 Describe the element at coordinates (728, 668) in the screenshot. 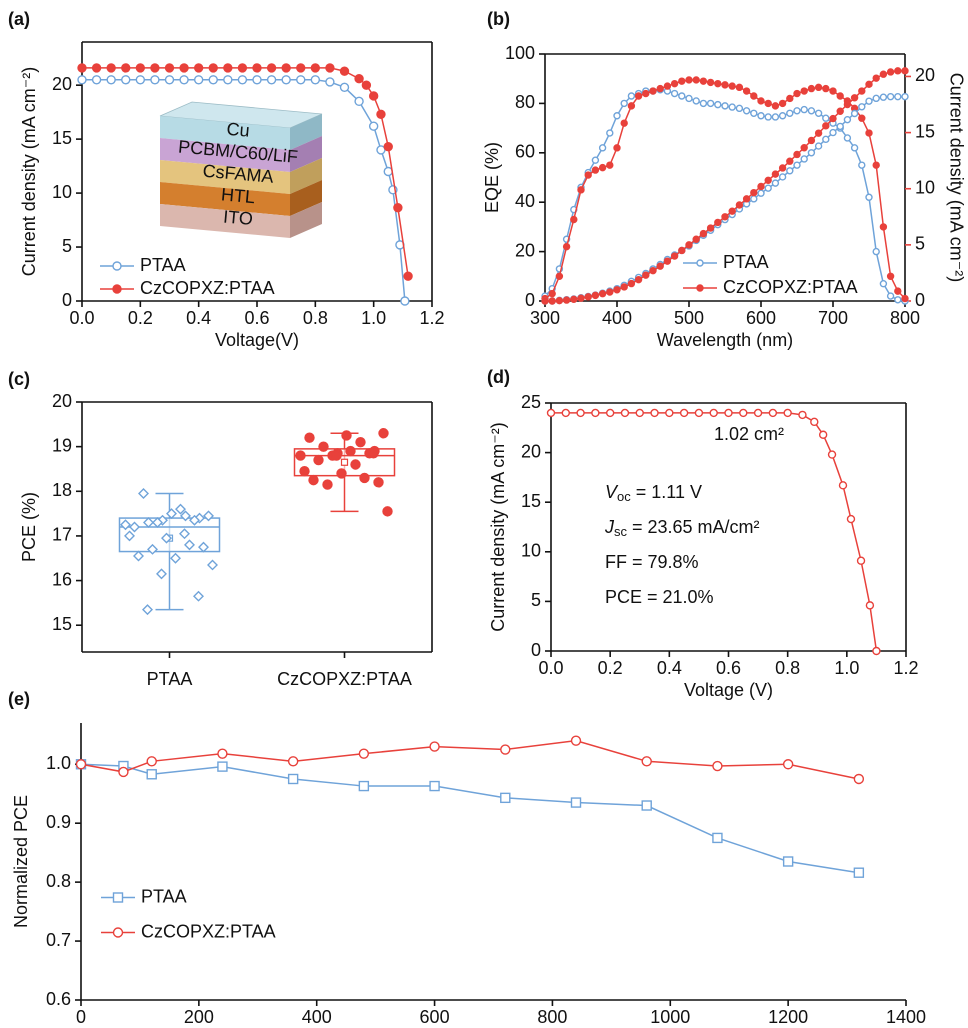

I see `x-tick-label: 0.6` at that location.